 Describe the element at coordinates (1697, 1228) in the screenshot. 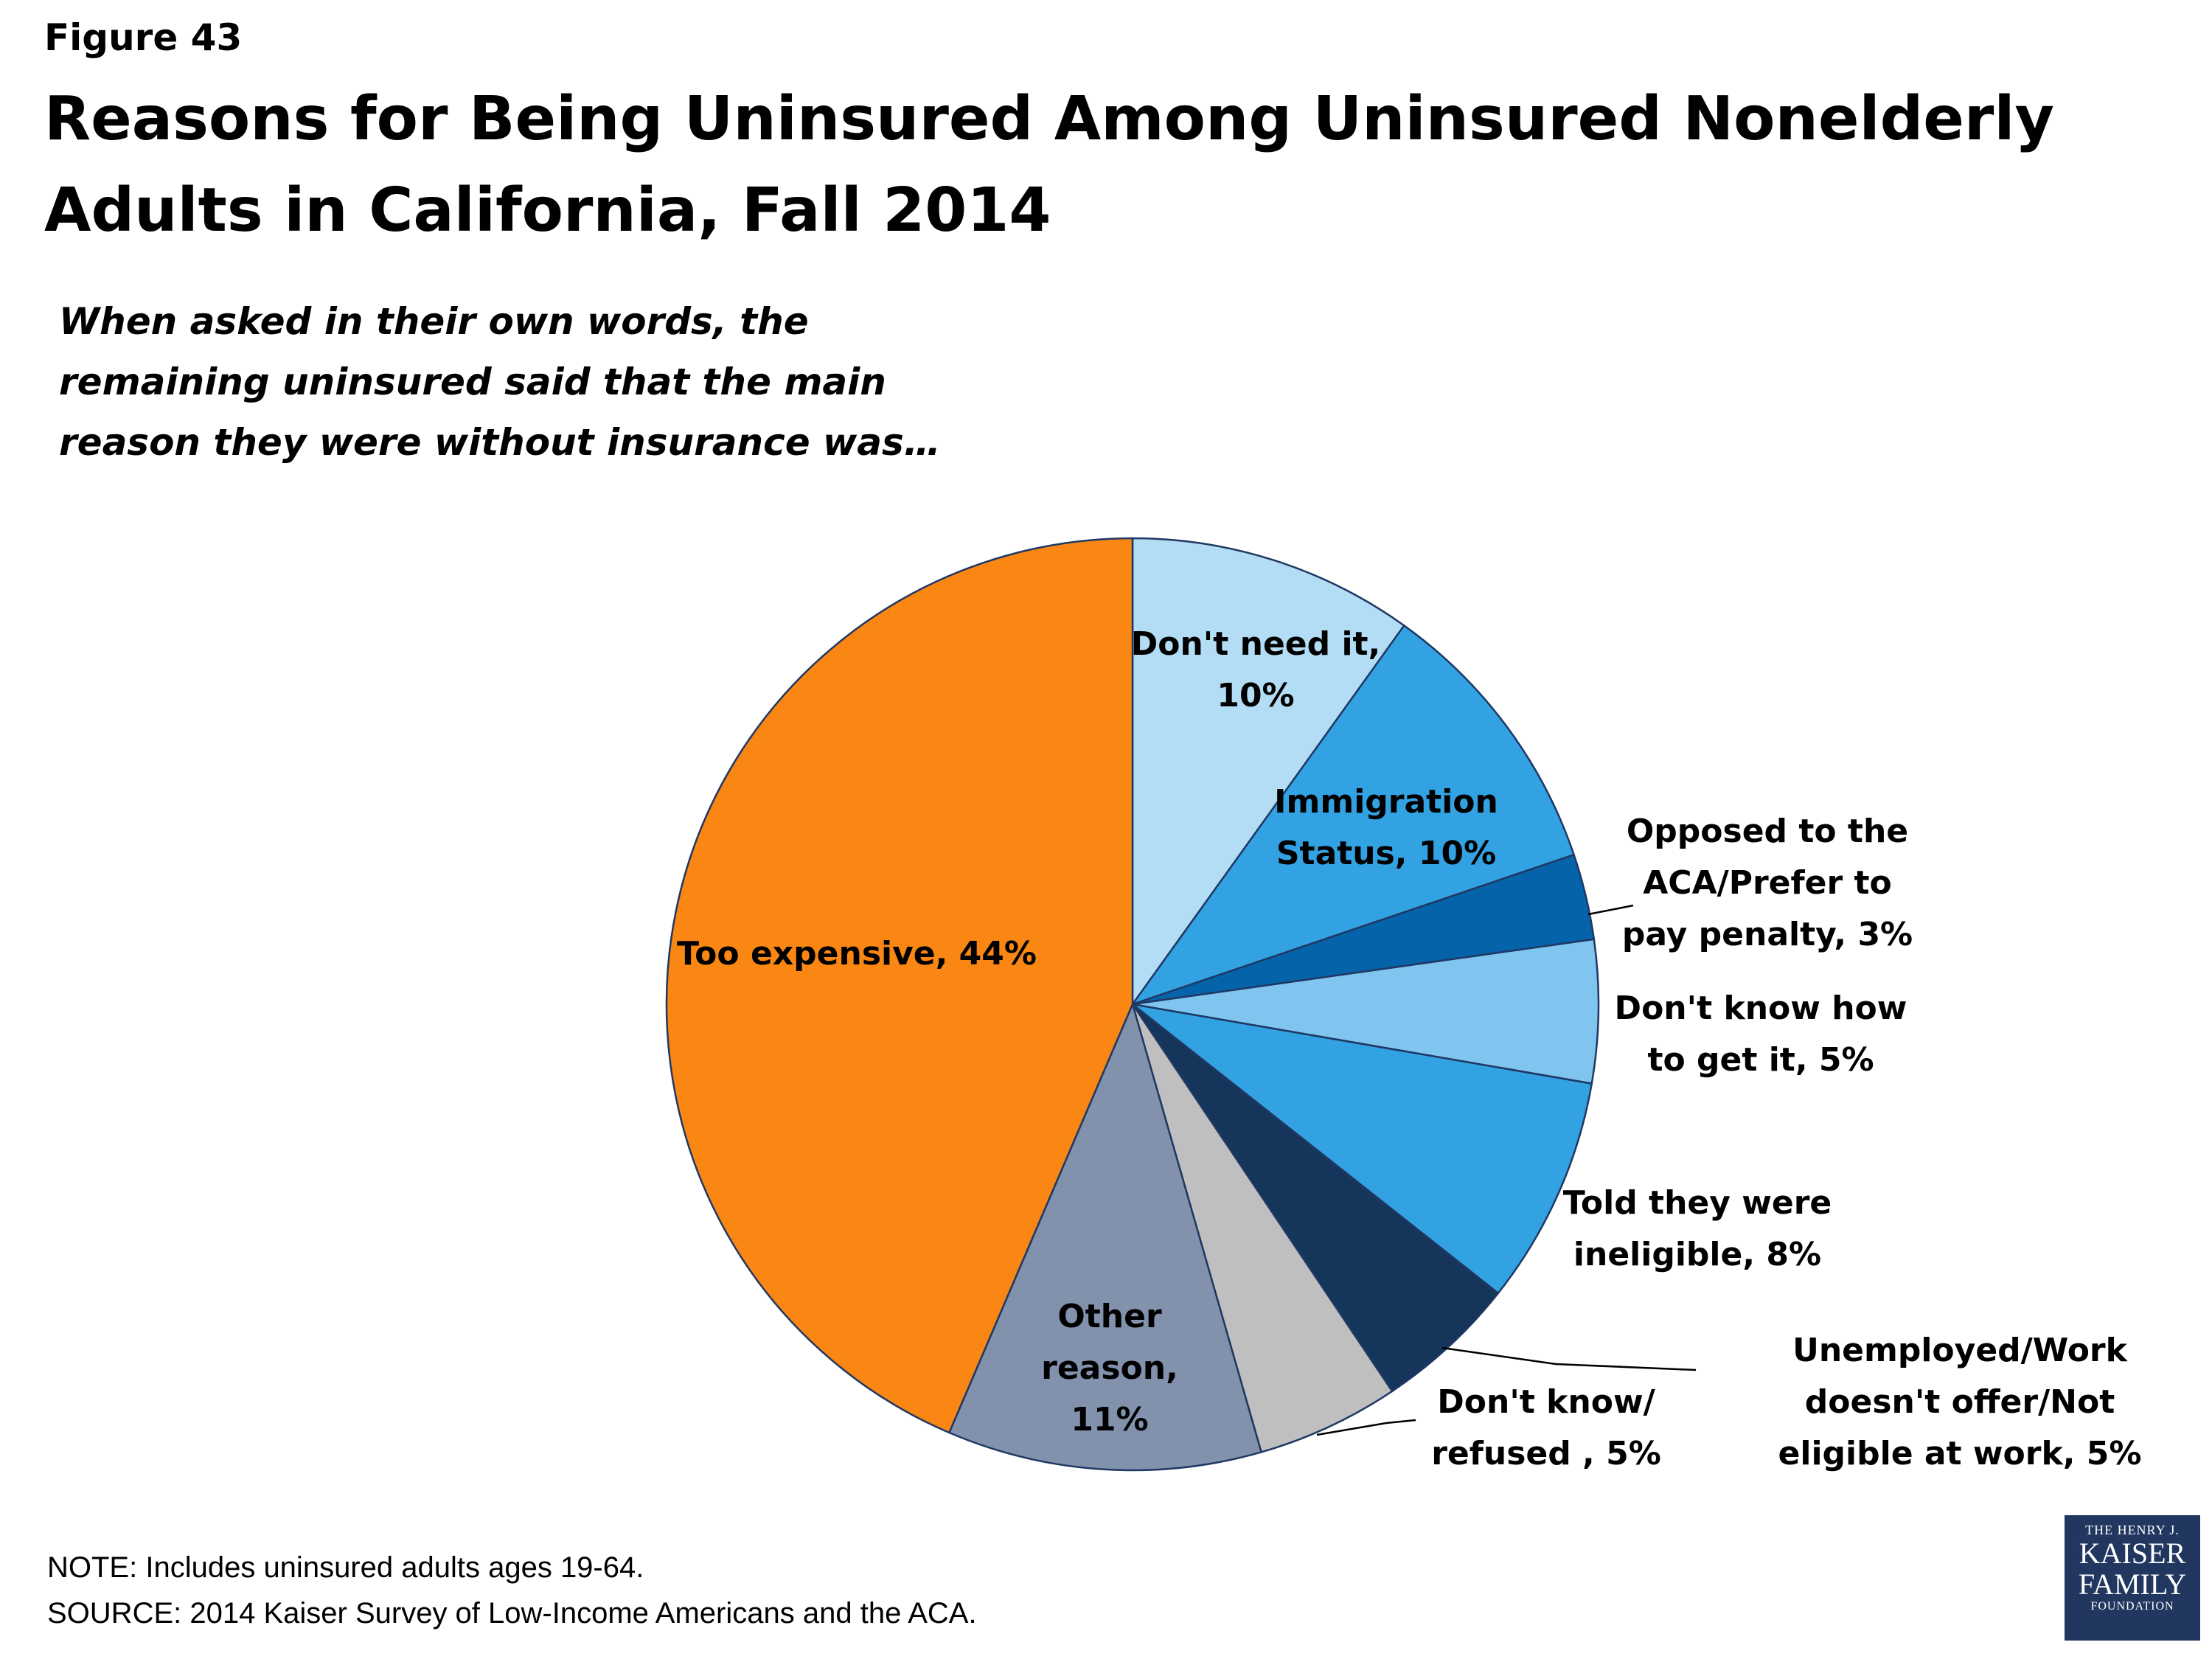

I see `slice-label-5: Told they were ineligible, 8%` at that location.